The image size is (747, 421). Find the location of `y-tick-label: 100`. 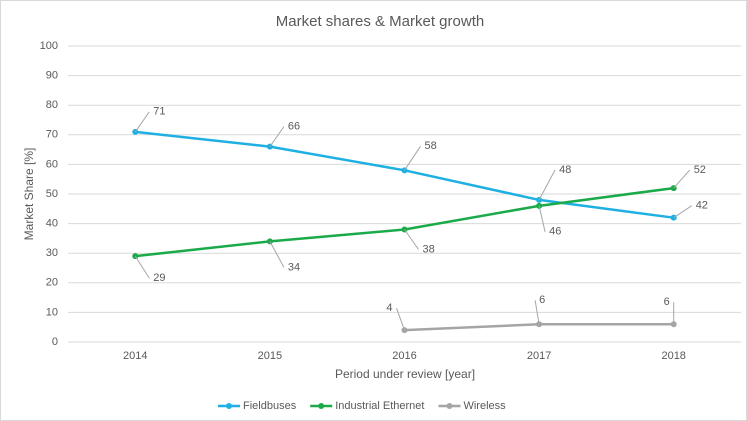

y-tick-label: 100 is located at coordinates (49, 46).